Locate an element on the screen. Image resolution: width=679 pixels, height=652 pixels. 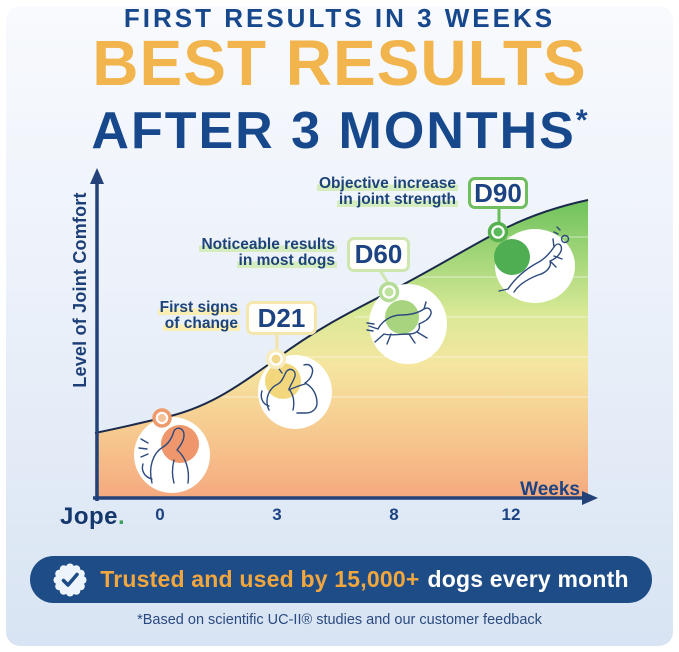
badge-stems is located at coordinates (388, 279).